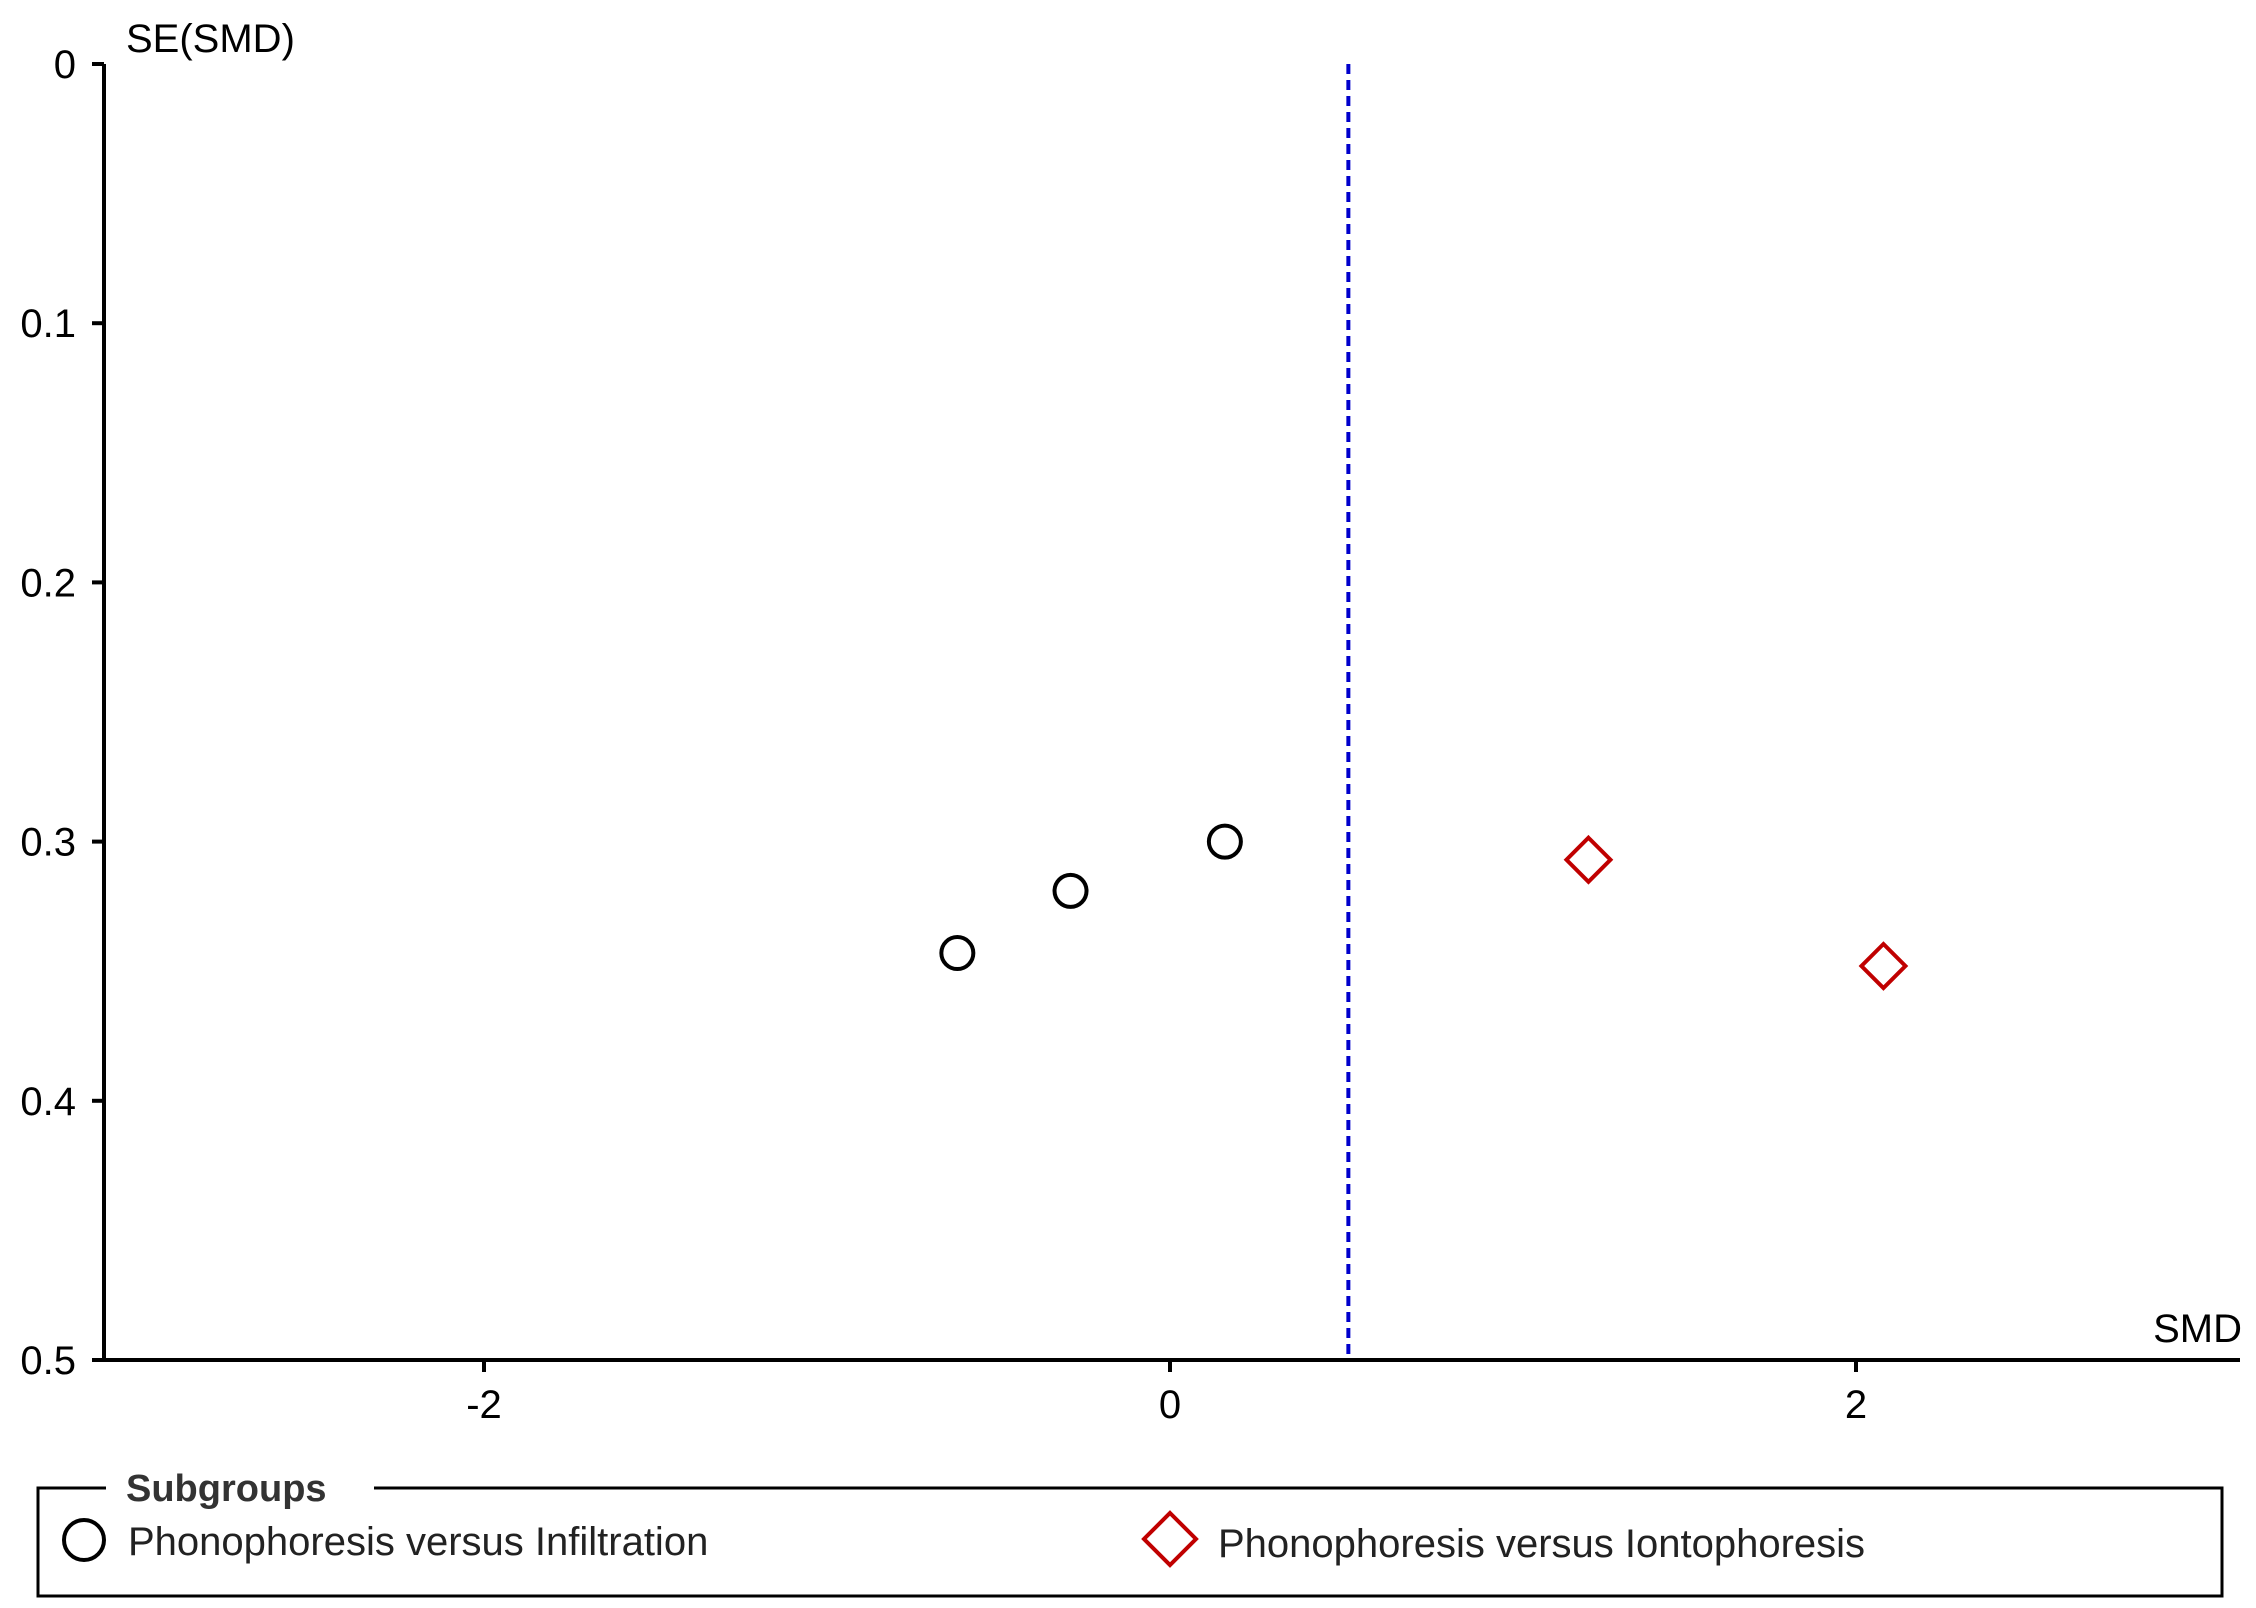 This screenshot has height=1608, width=2256. What do you see at coordinates (210, 39) in the screenshot?
I see `y-axis-title: SE(SMD)` at bounding box center [210, 39].